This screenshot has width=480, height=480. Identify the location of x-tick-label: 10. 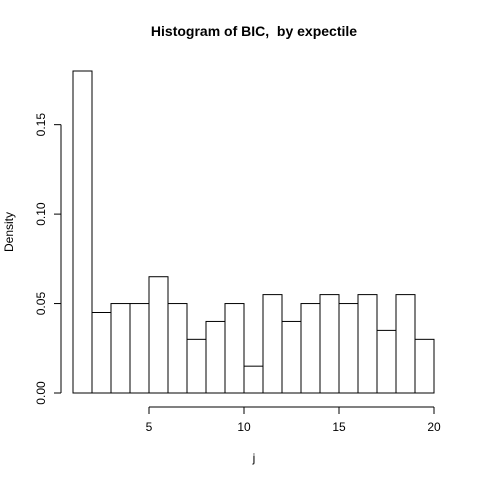
(244, 427).